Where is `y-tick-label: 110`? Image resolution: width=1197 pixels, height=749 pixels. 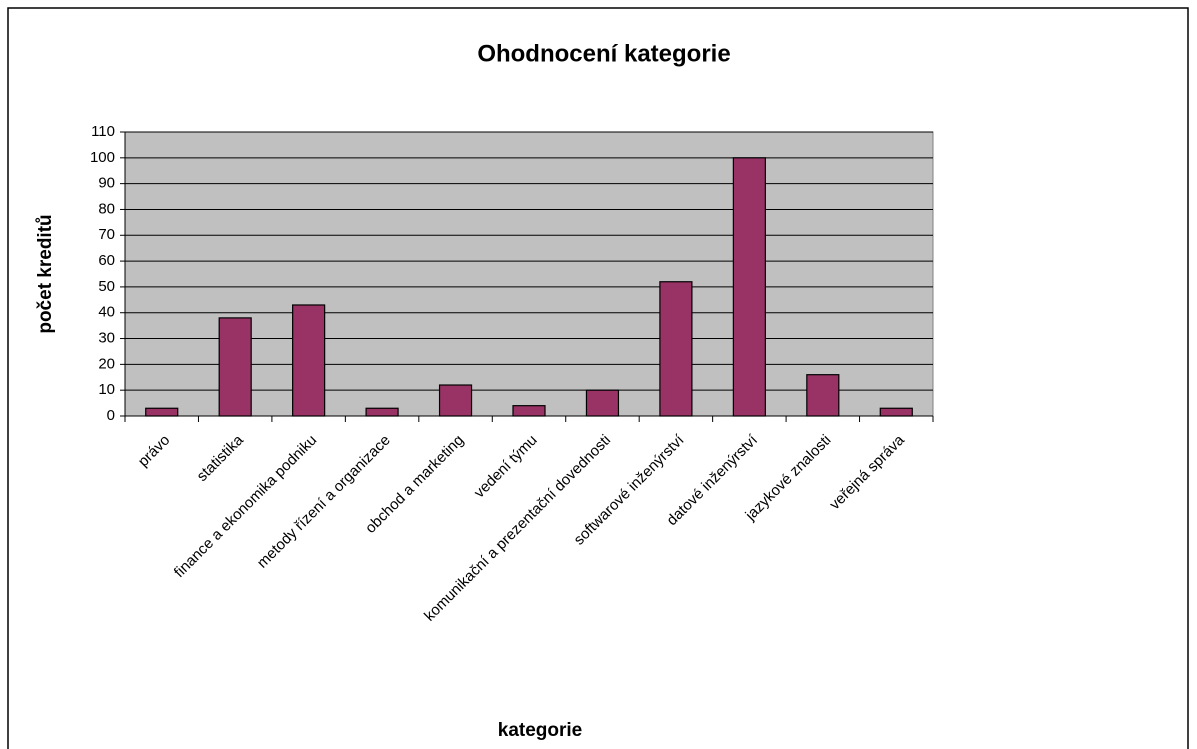
y-tick-label: 110 is located at coordinates (103, 131).